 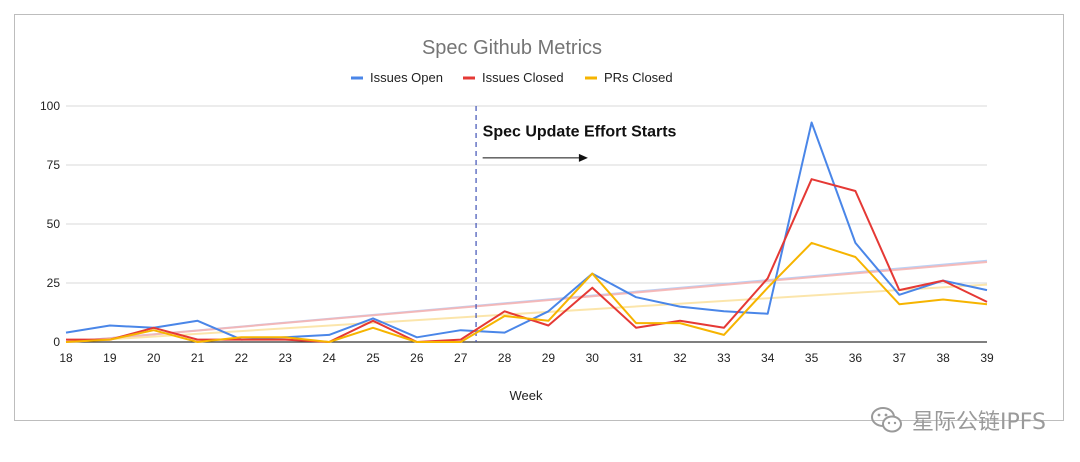 I want to click on x-tick-label: 21, so click(x=198, y=358).